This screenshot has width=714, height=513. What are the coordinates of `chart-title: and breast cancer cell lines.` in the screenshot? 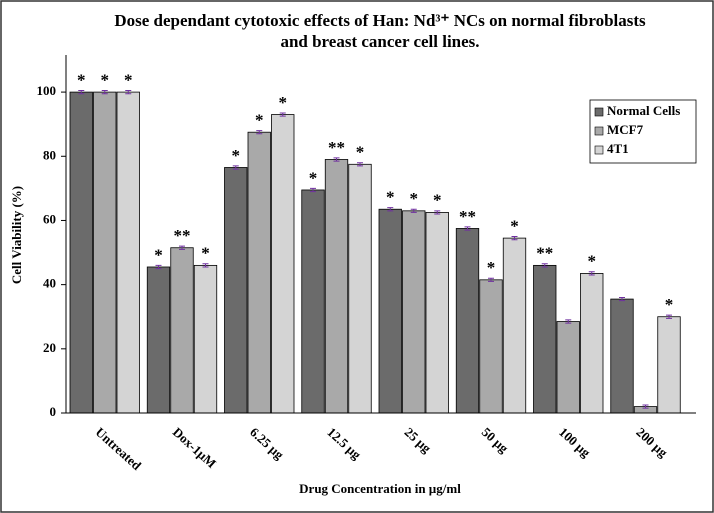 It's located at (379, 41).